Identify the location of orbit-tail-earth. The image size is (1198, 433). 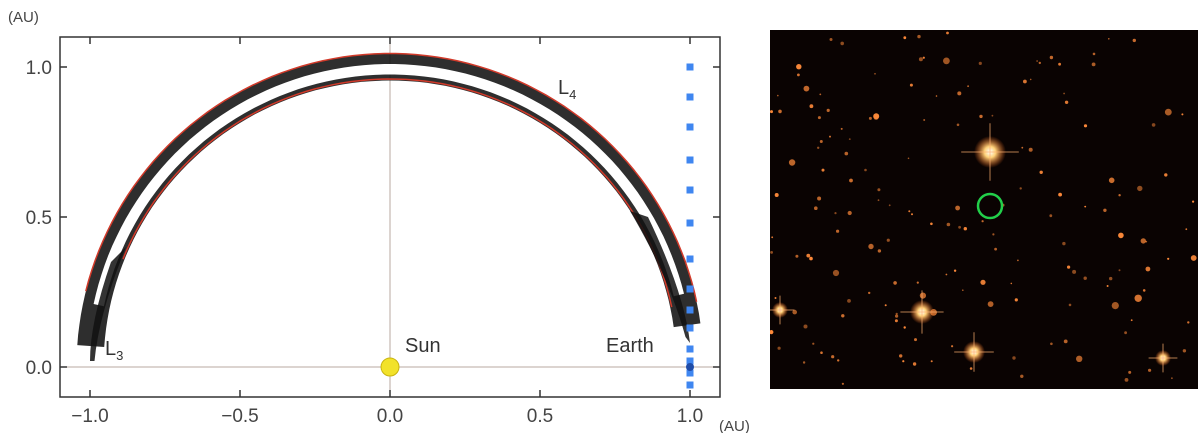
(660, 277).